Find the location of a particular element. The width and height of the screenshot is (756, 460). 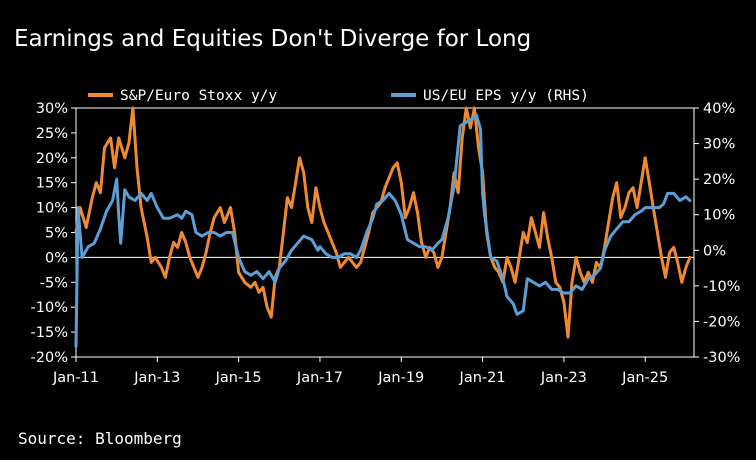

right-tick-label-10: -10% is located at coordinates (721, 287).